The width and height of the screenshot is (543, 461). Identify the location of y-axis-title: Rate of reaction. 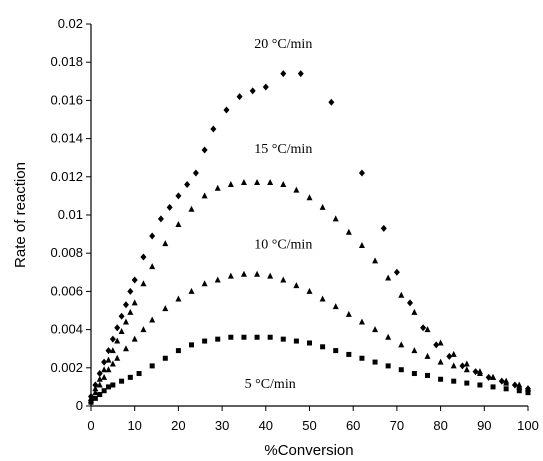
(20, 215).